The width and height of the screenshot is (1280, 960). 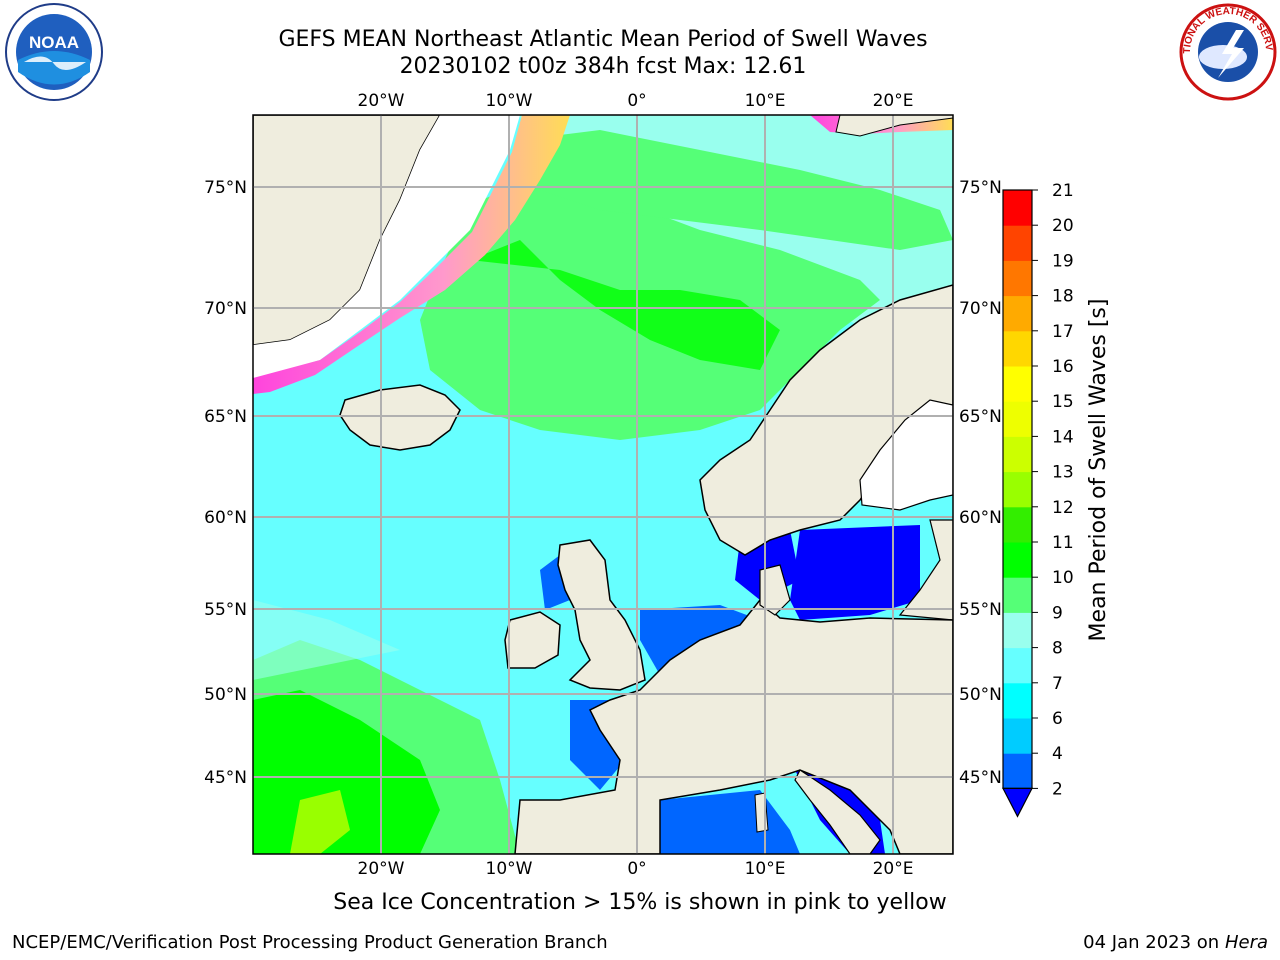 I want to click on colorbar-tick-label: 18, so click(x=1063, y=297).